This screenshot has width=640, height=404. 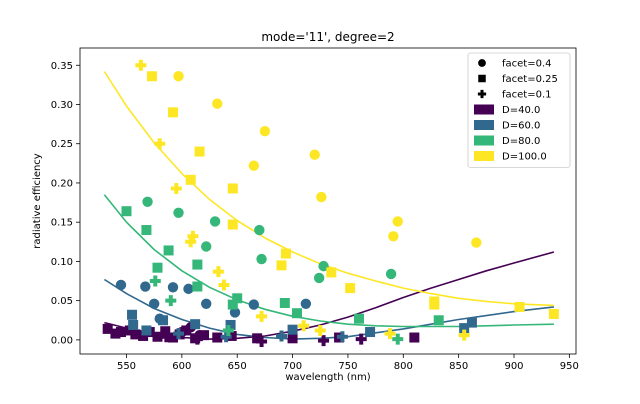 What do you see at coordinates (530, 79) in the screenshot?
I see `legend-label-facet-0-25: facet=0.25` at bounding box center [530, 79].